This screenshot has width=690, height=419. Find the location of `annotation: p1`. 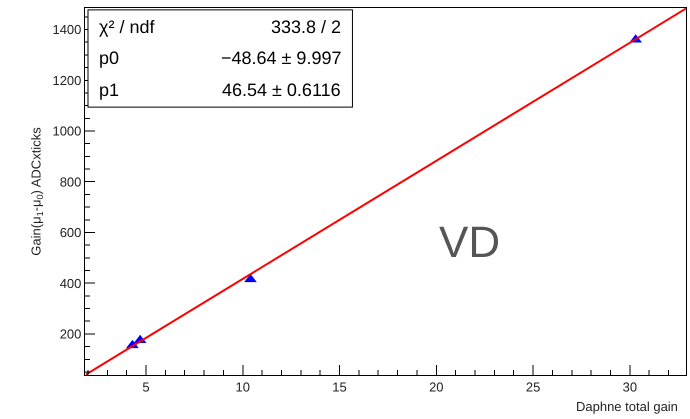

annotation: p1 is located at coordinates (109, 90).